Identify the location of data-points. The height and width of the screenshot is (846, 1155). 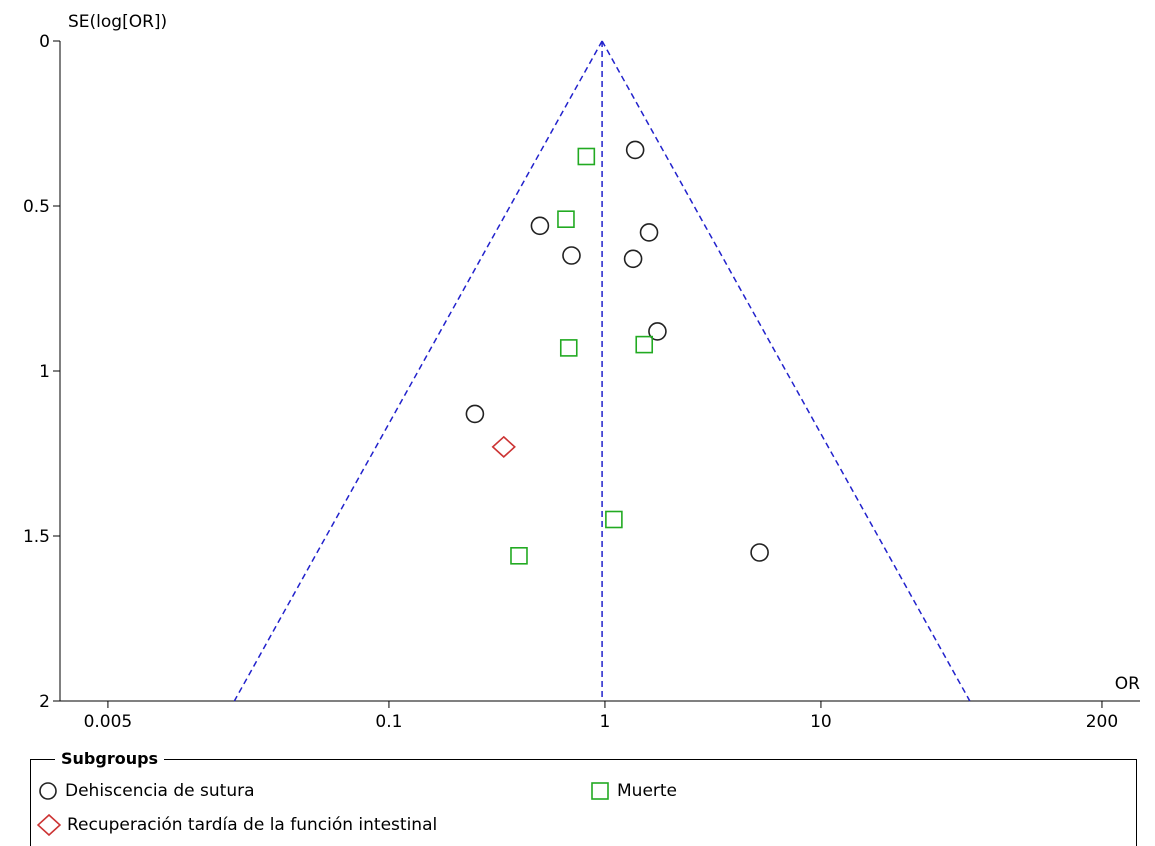
(617, 352).